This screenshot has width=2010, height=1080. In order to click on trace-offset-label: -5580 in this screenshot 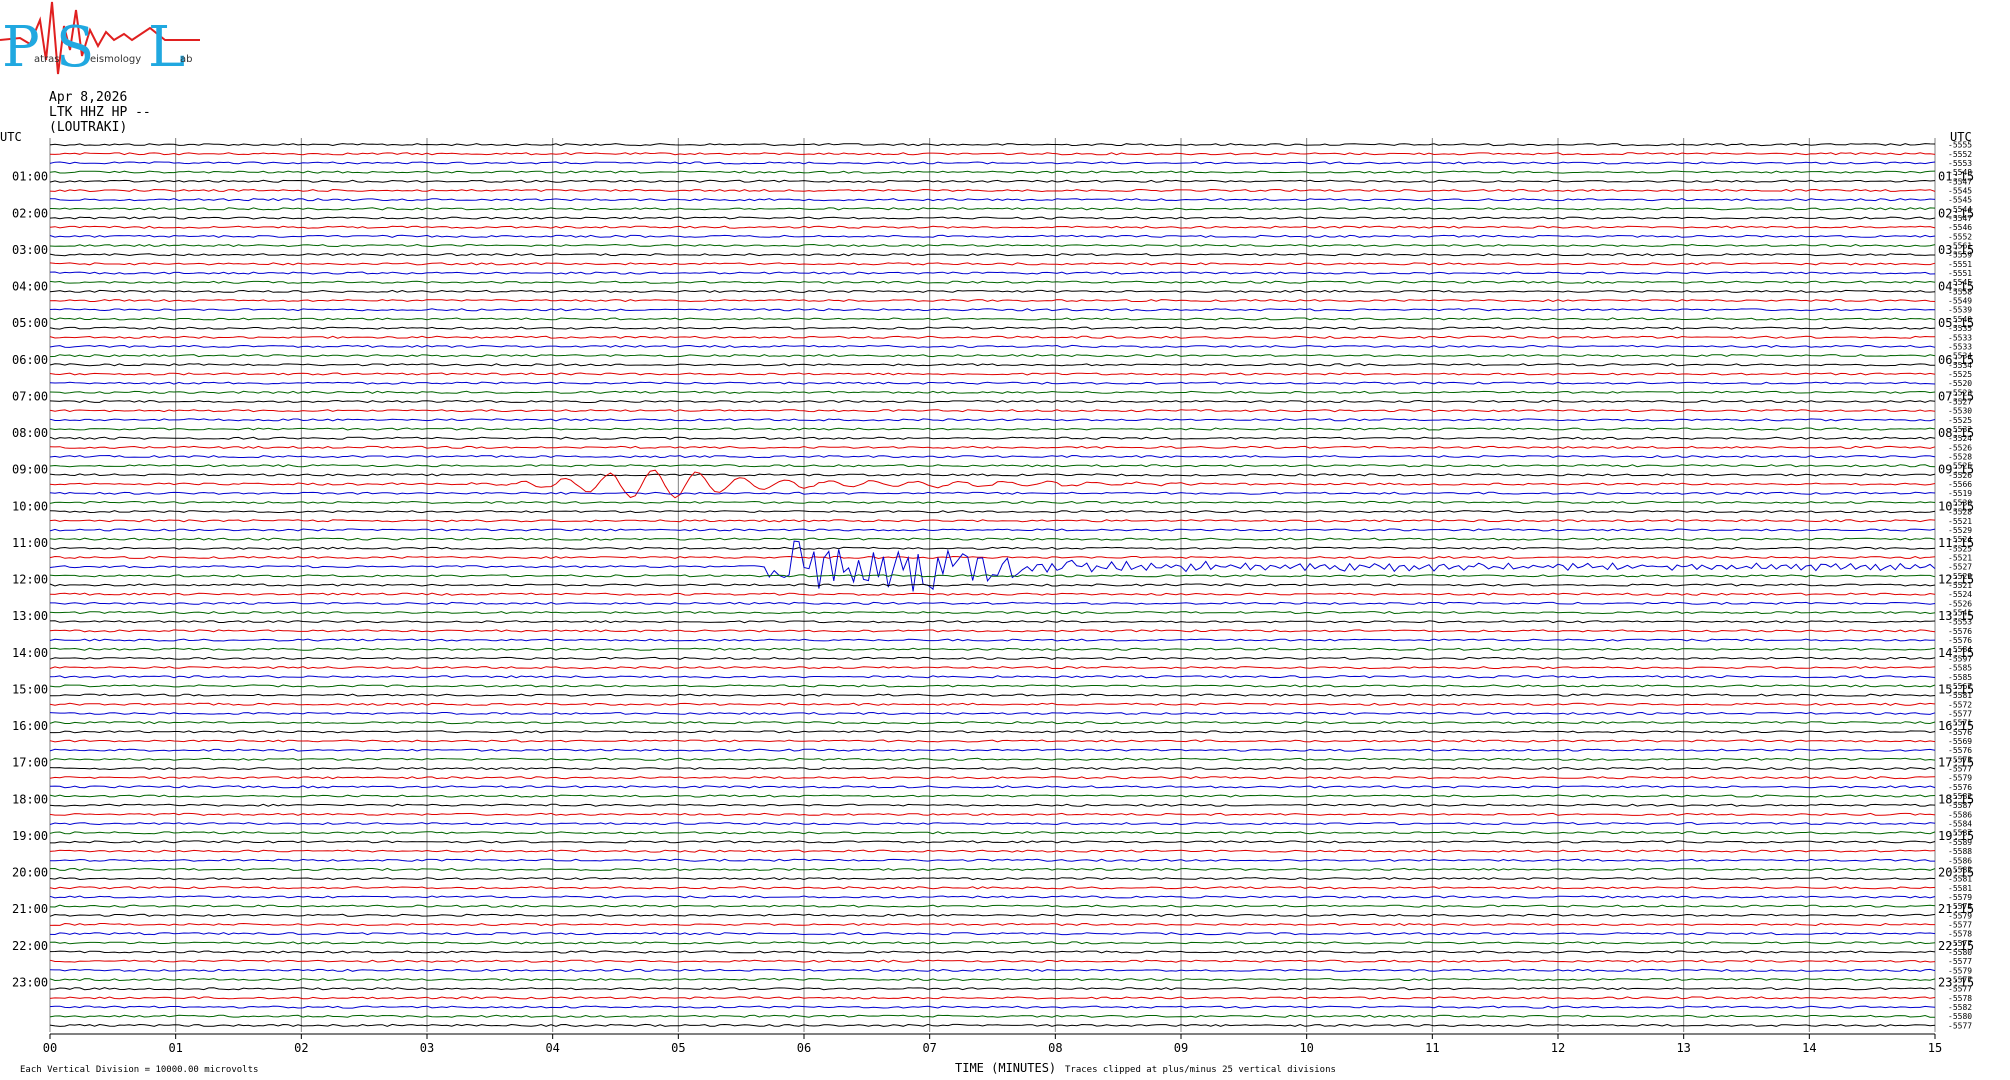, I will do `click(1960, 952)`.